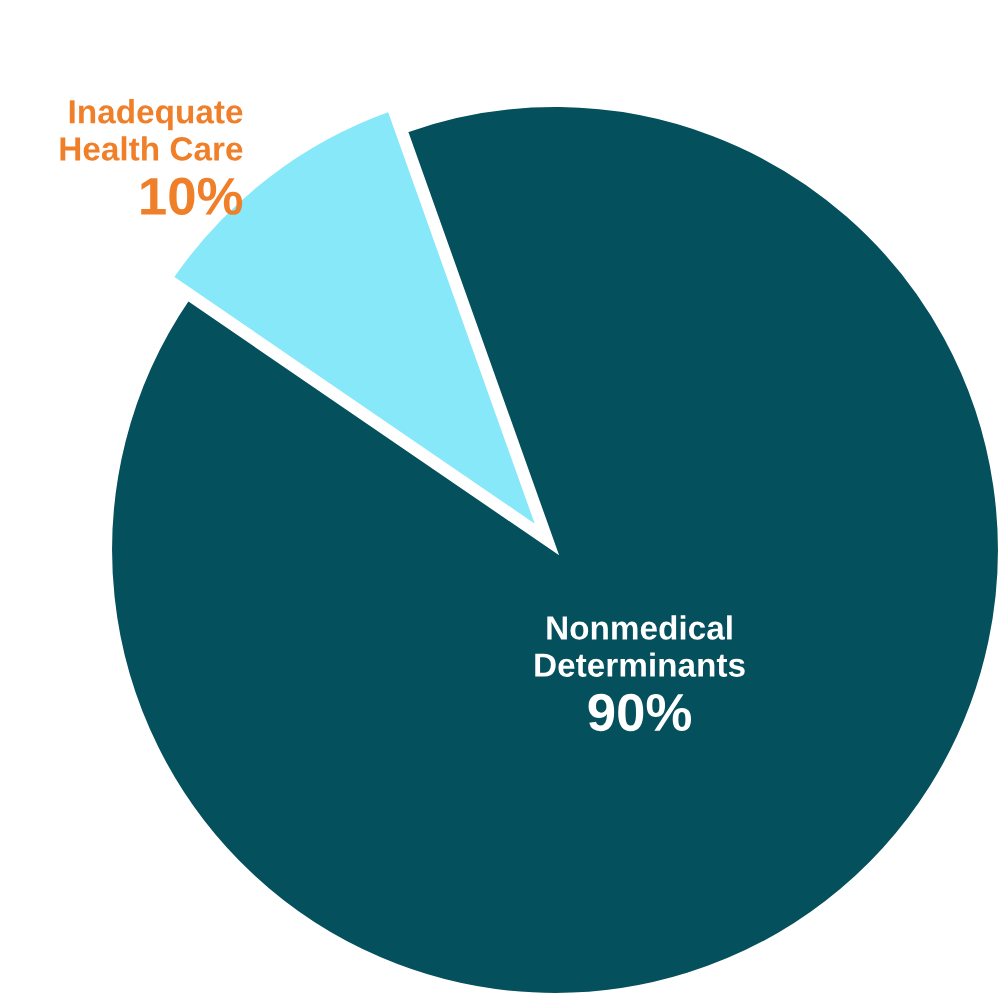 This screenshot has height=1000, width=1004. Describe the element at coordinates (192, 196) in the screenshot. I see `data-label: 10%` at that location.